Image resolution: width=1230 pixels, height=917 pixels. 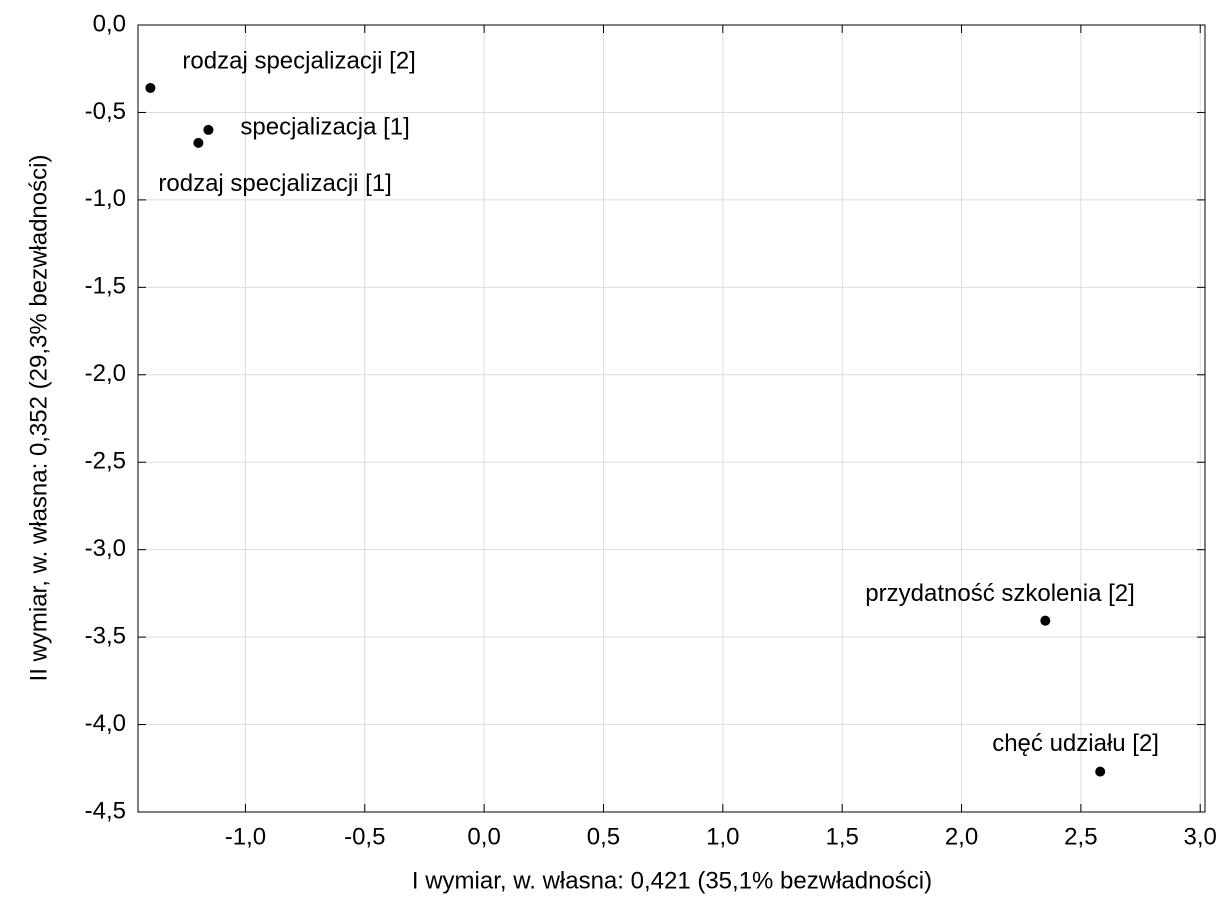 I want to click on point-label: specjalizacja [1], so click(x=324, y=126).